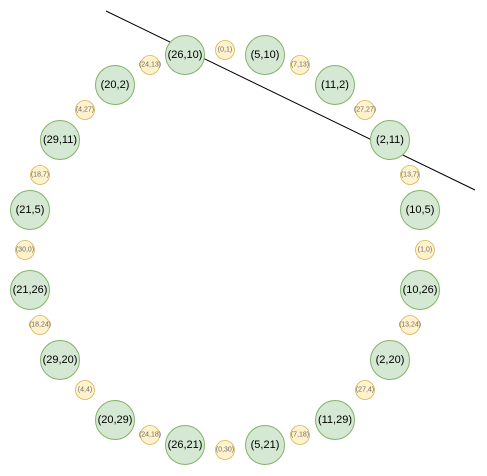 This screenshot has height=476, width=487. I want to click on big-node: (11,2), so click(335, 85).